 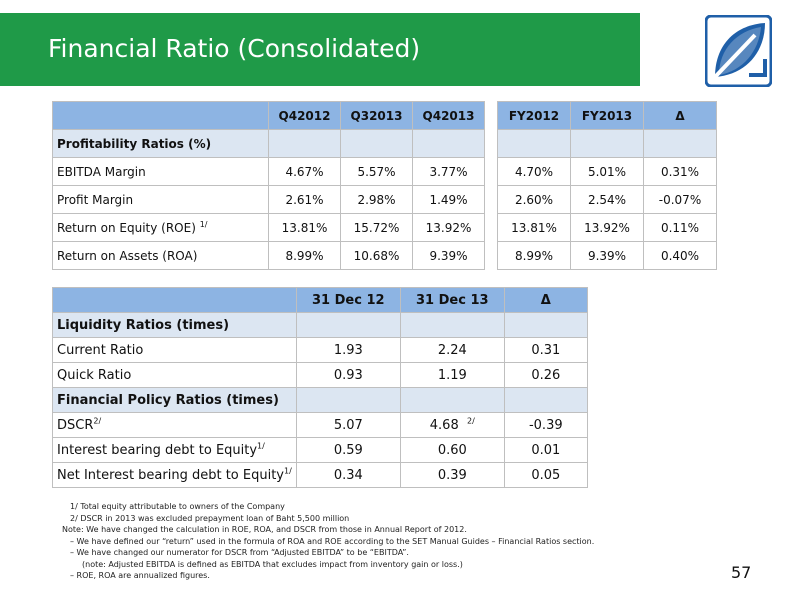 What do you see at coordinates (348, 450) in the screenshot?
I see `value-cell: 0.59` at bounding box center [348, 450].